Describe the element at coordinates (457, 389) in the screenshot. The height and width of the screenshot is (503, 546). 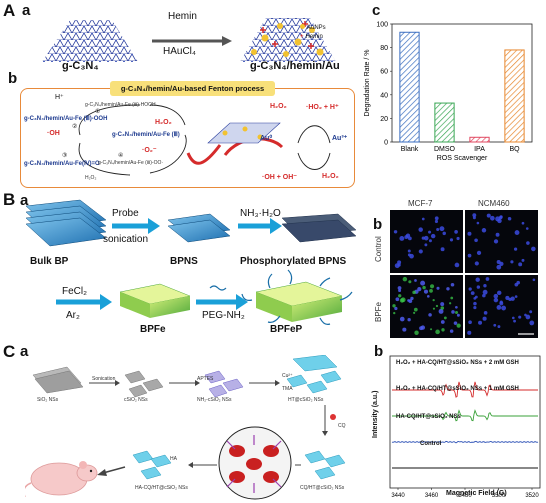
I see `esr-label-1mm: H₂O₂ + HA-CQ/HT@sSiO₂ NSs + 1 mM GSH` at that location.